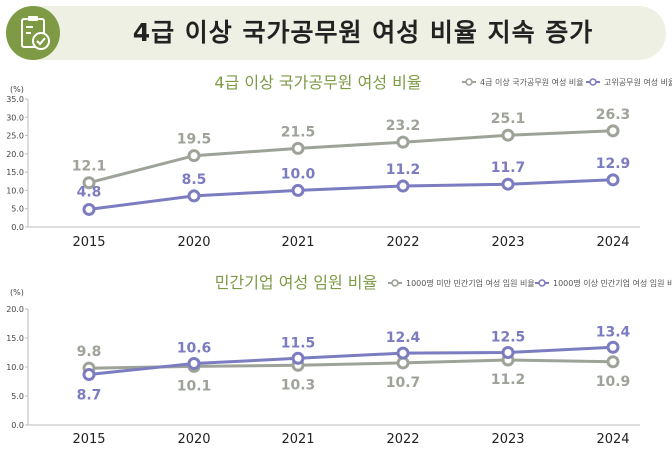 This screenshot has height=457, width=672. I want to click on chart-0-series-0-data-label: 25.1, so click(508, 119).